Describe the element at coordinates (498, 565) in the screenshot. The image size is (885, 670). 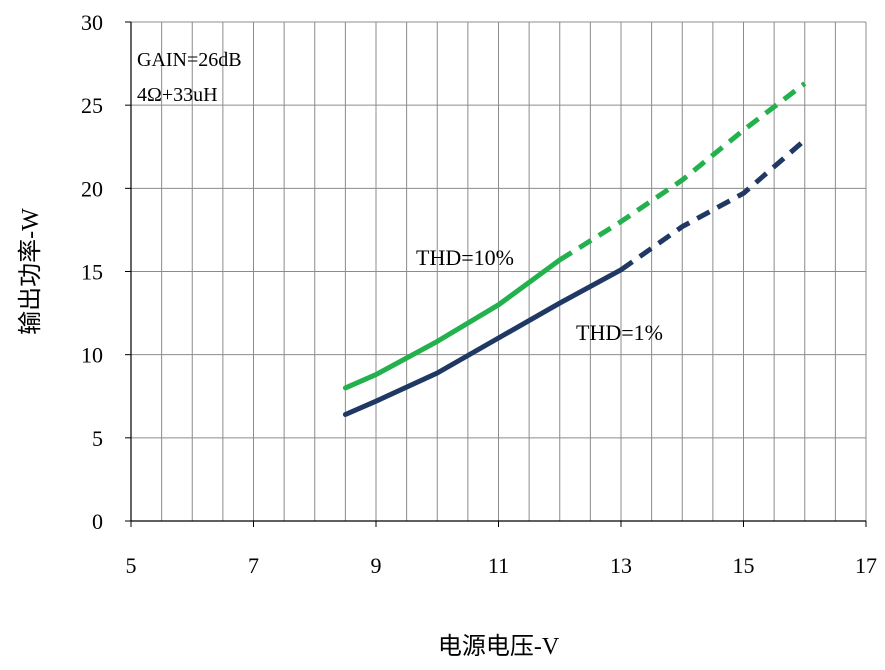
I see `x-tick-label: 11` at that location.